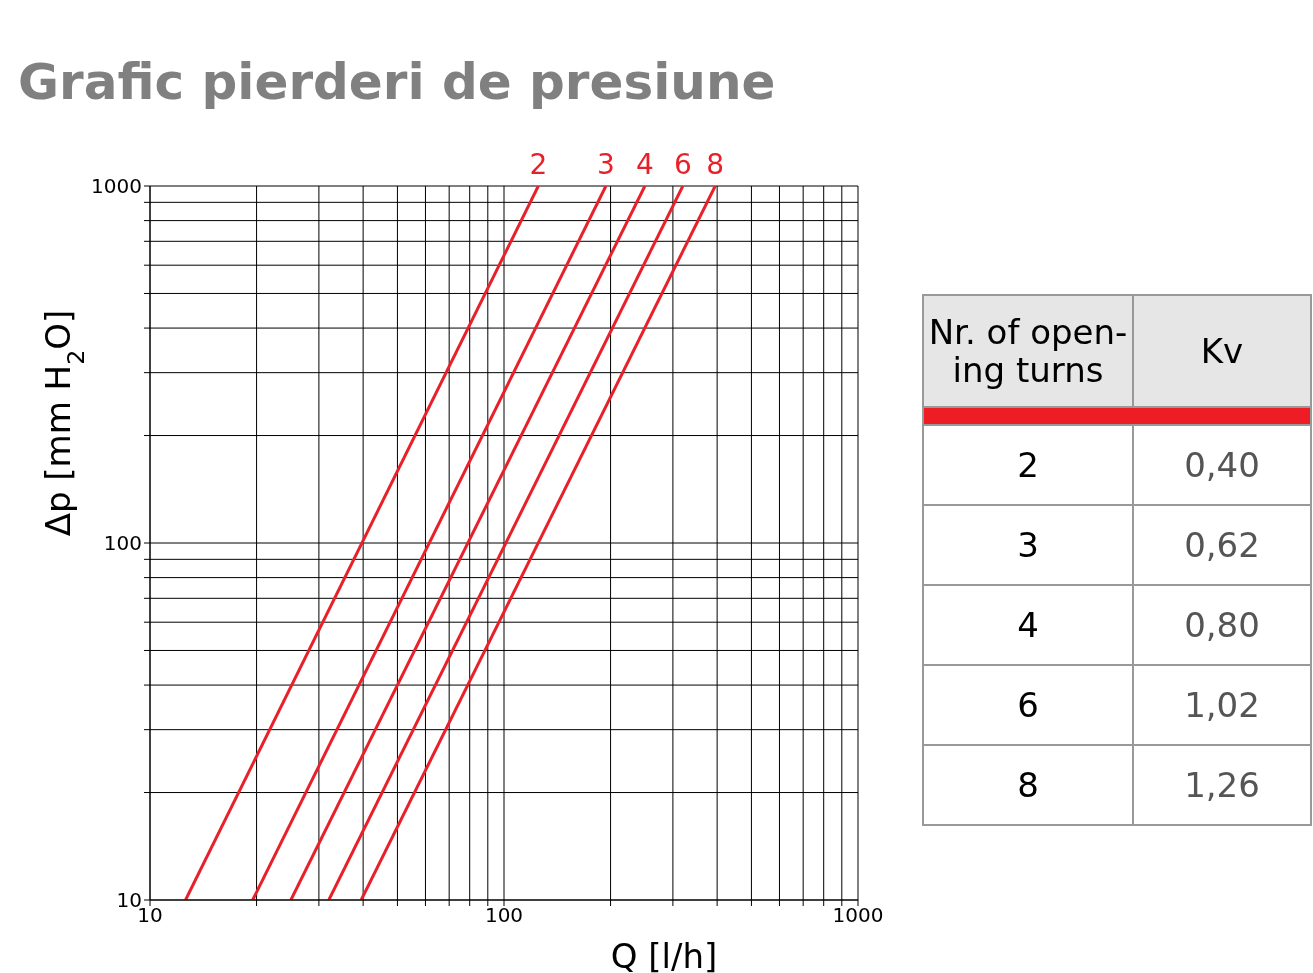 The width and height of the screenshot is (1313, 973). What do you see at coordinates (1028, 705) in the screenshot?
I see `category-label: 6` at bounding box center [1028, 705].